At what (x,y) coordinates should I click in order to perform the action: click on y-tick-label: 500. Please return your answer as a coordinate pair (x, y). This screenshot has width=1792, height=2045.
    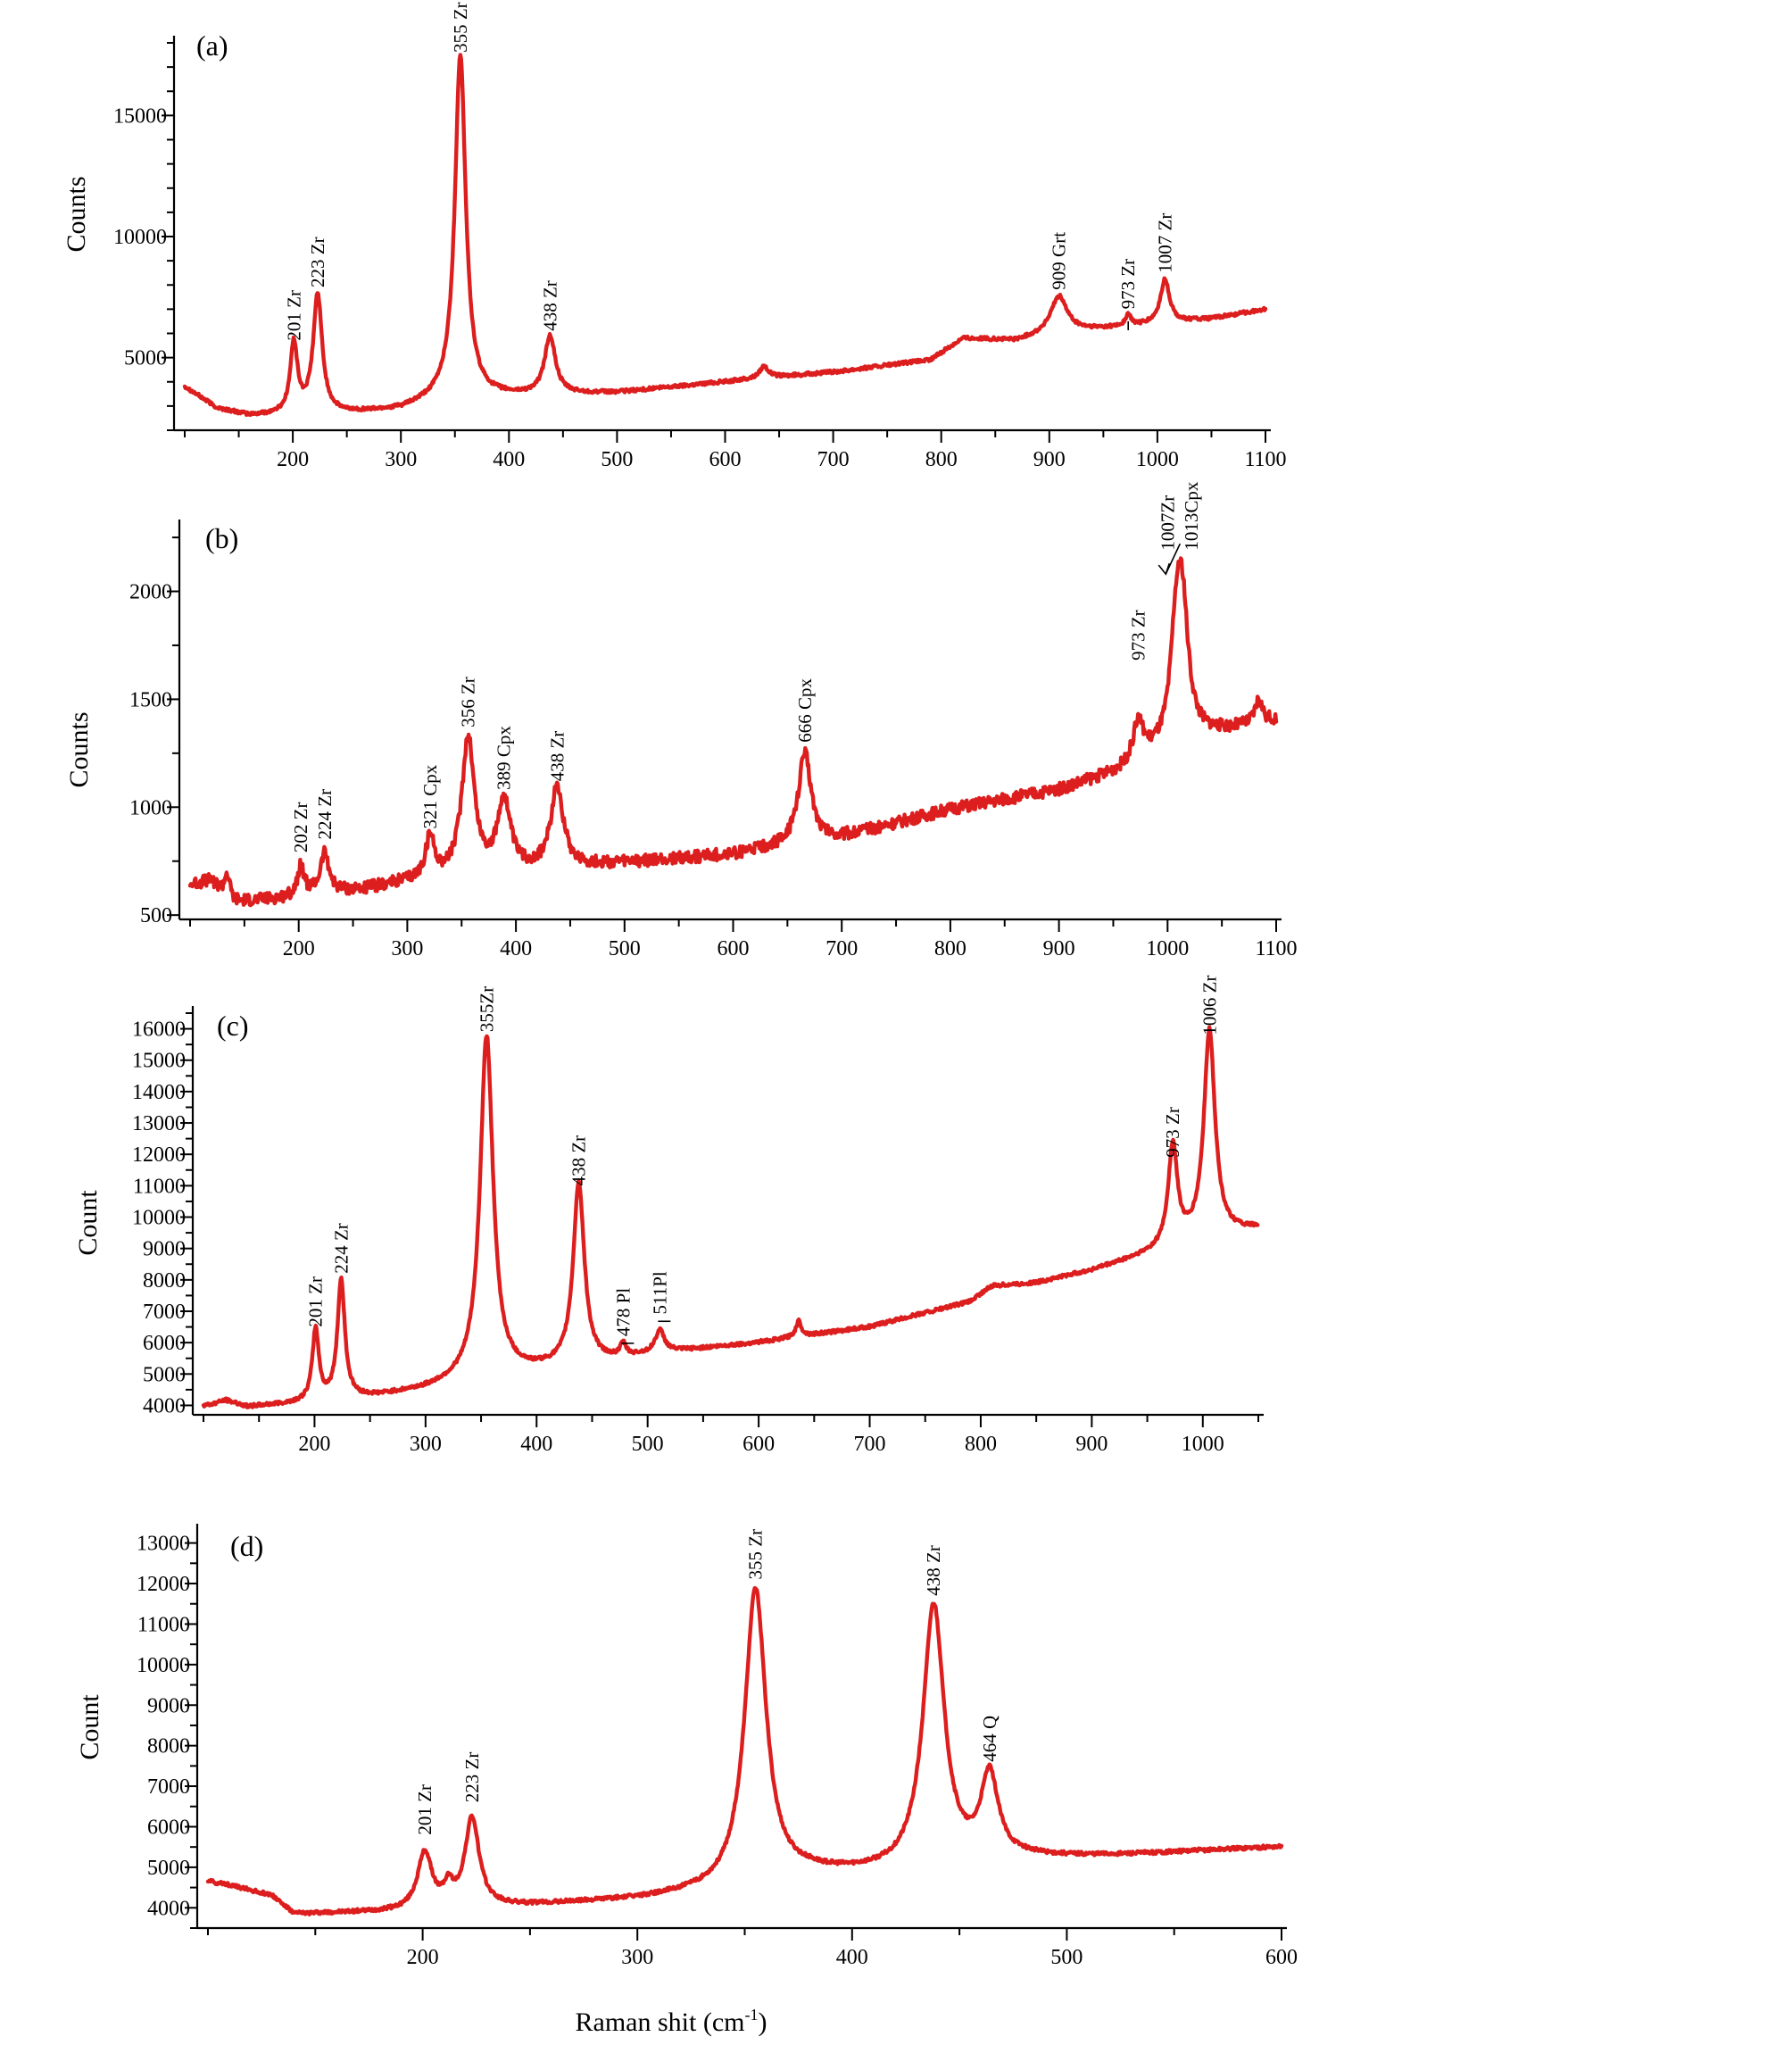
    Looking at the image, I should click on (156, 915).